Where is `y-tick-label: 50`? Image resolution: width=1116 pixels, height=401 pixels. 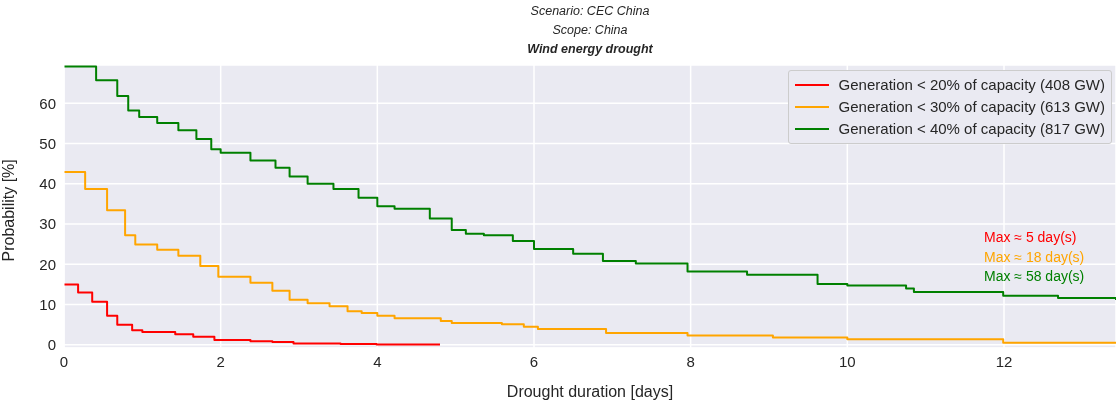 y-tick-label: 50 is located at coordinates (47, 143).